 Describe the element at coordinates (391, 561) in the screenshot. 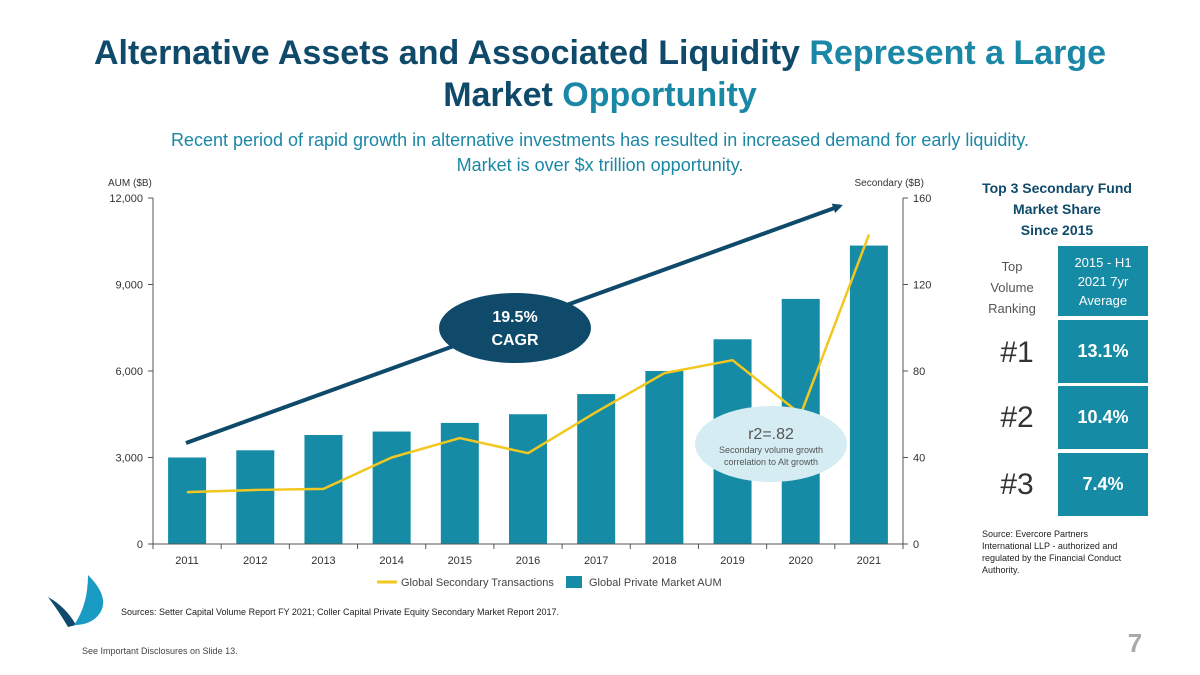

I see `x-tick-label: 2014` at that location.